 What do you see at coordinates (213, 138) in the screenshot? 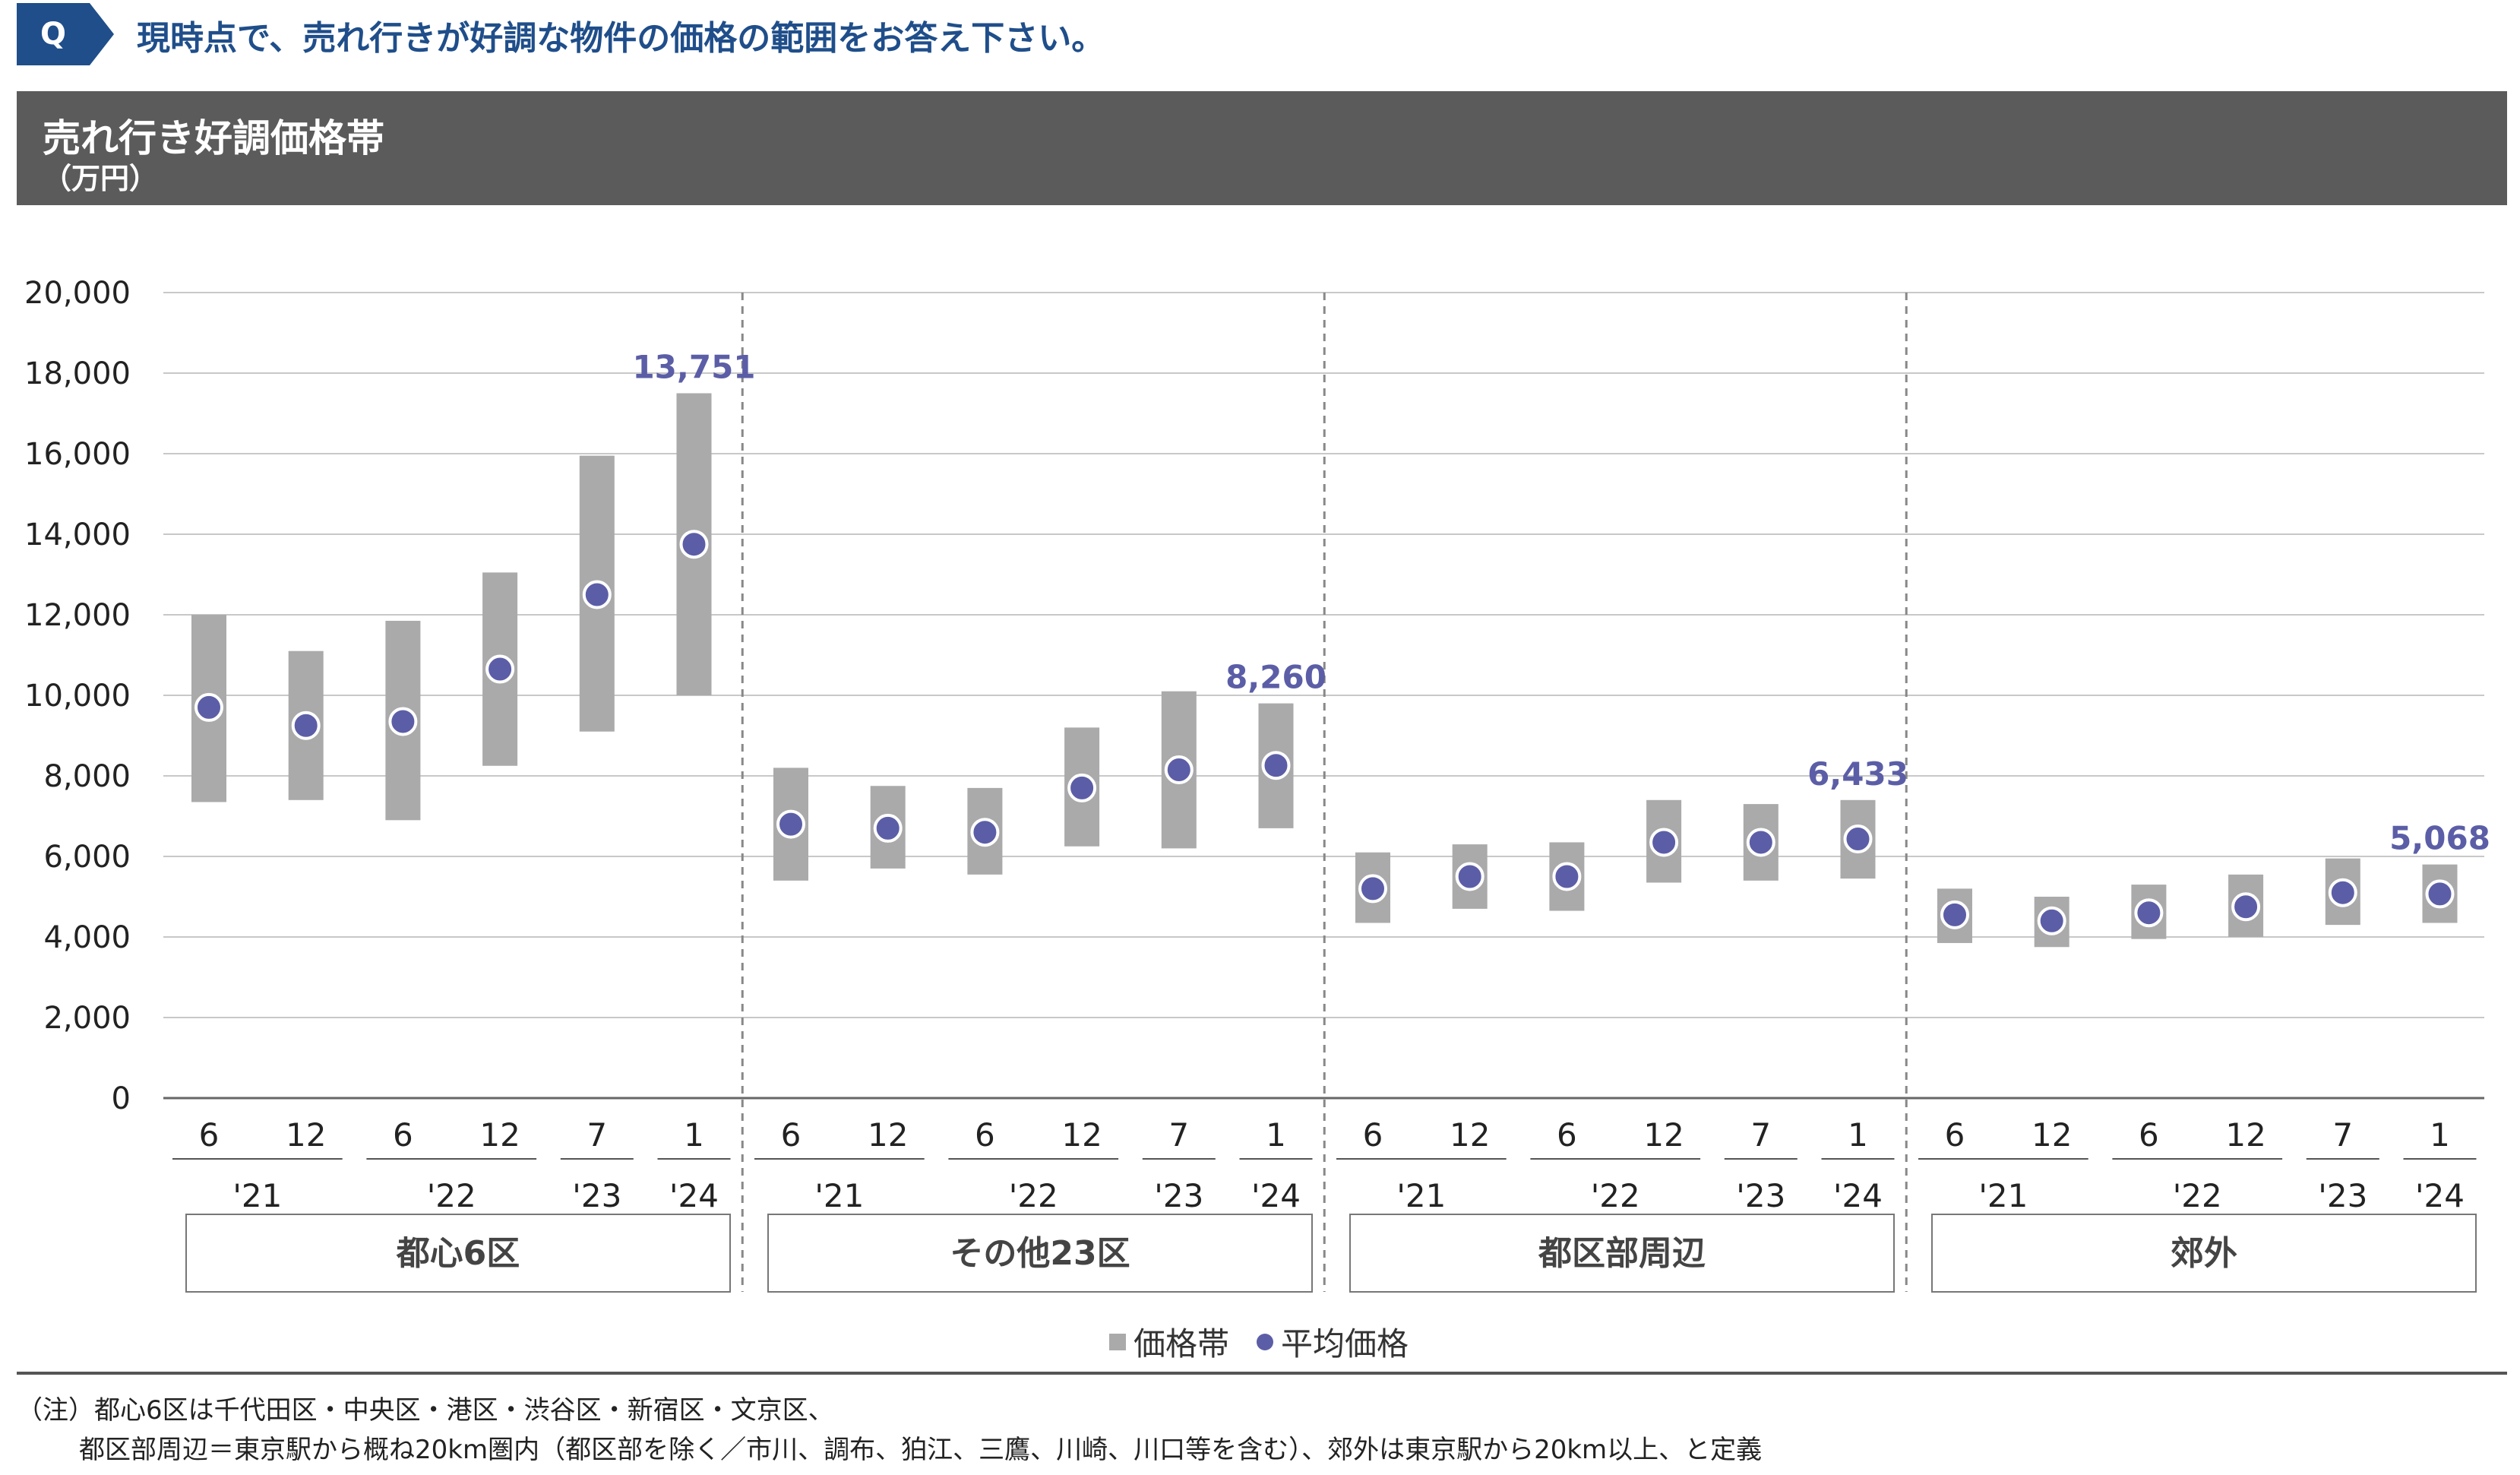
I see `chart-title: 売れ行き好調価格帯` at bounding box center [213, 138].